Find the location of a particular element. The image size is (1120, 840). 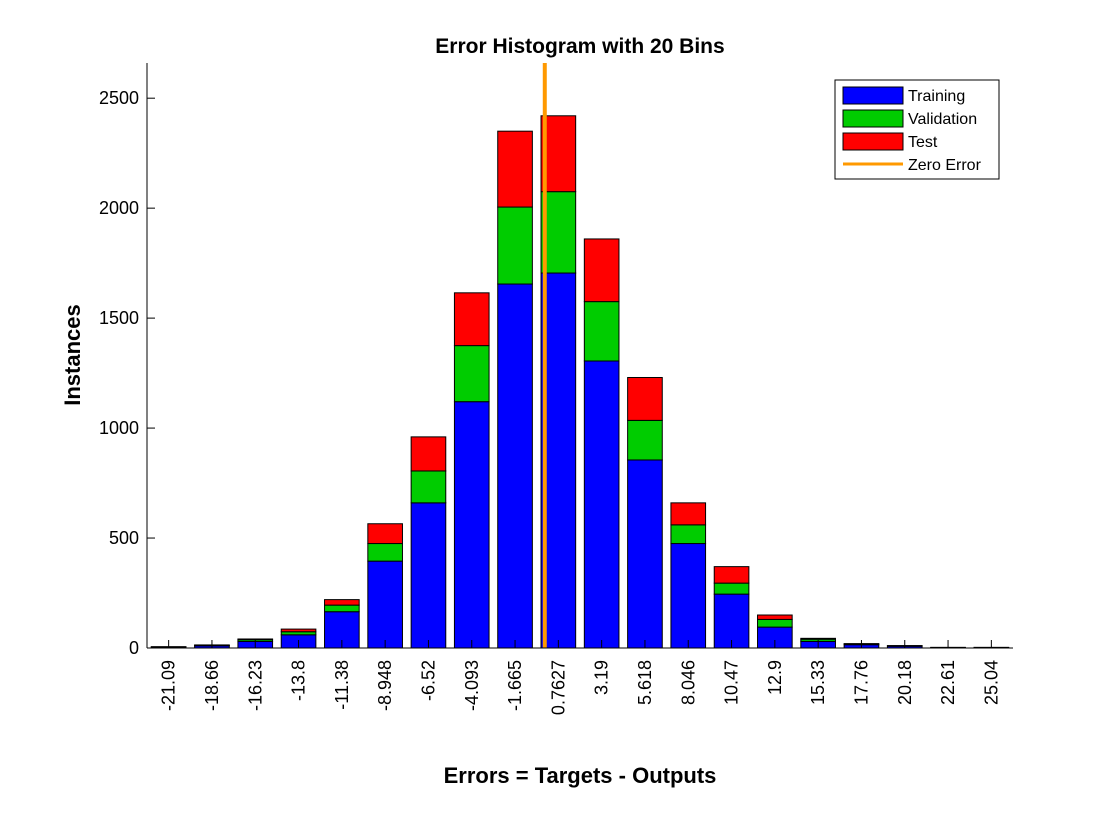

legend-label-training: Training is located at coordinates (936, 96).